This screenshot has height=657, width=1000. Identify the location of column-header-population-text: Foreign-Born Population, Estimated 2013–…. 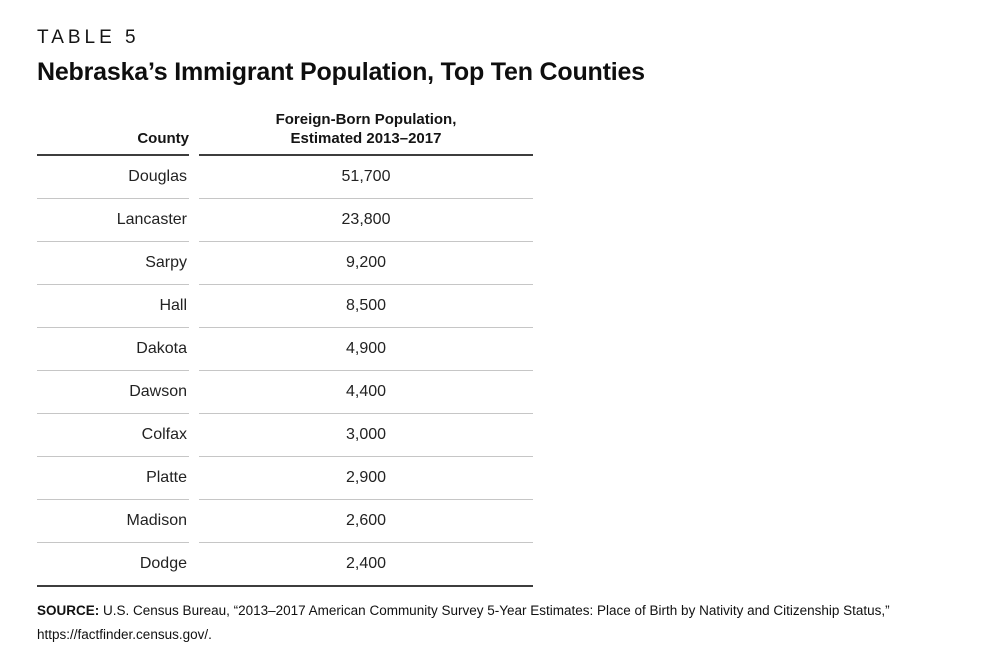
(366, 129).